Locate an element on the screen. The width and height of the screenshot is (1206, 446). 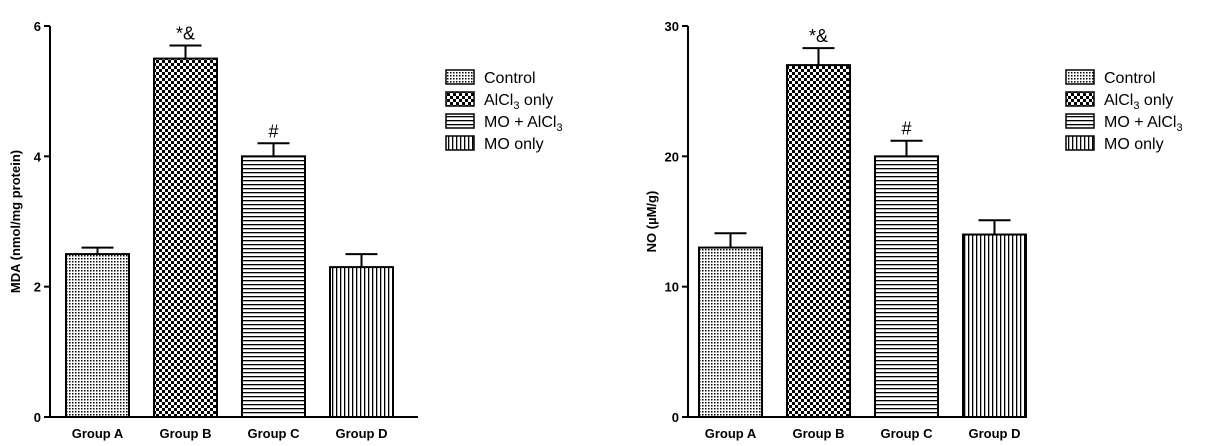
y-tick-label: 4 is located at coordinates (38, 156).